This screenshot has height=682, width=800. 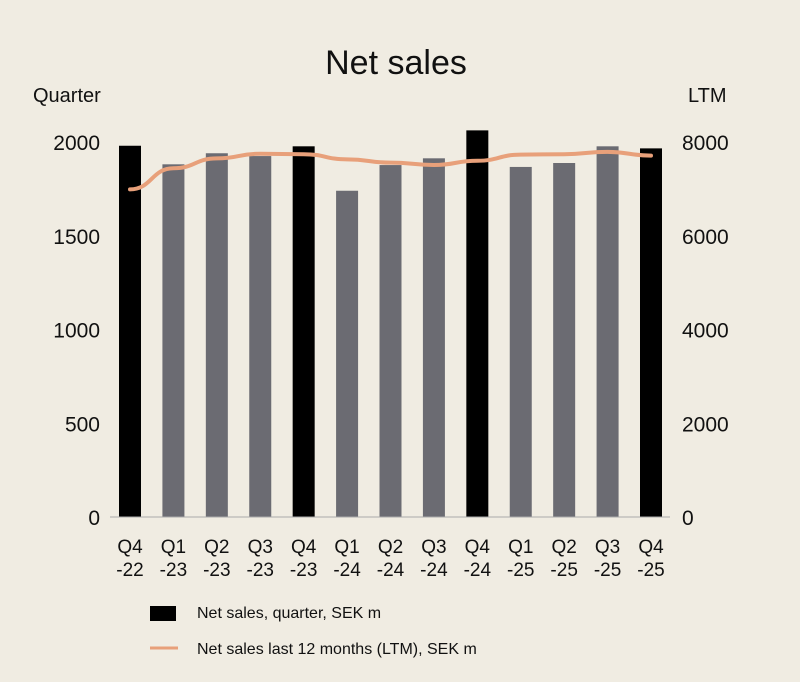 What do you see at coordinates (76, 143) in the screenshot?
I see `left-tick-label: 2000` at bounding box center [76, 143].